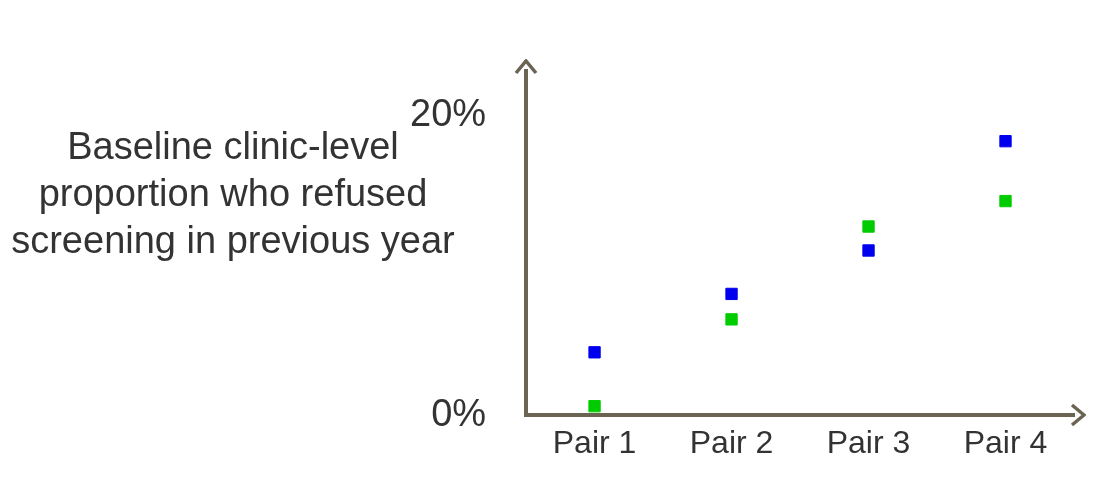 Image resolution: width=1096 pixels, height=486 pixels. What do you see at coordinates (731, 442) in the screenshot?
I see `x-tick-label: Pair 2` at bounding box center [731, 442].